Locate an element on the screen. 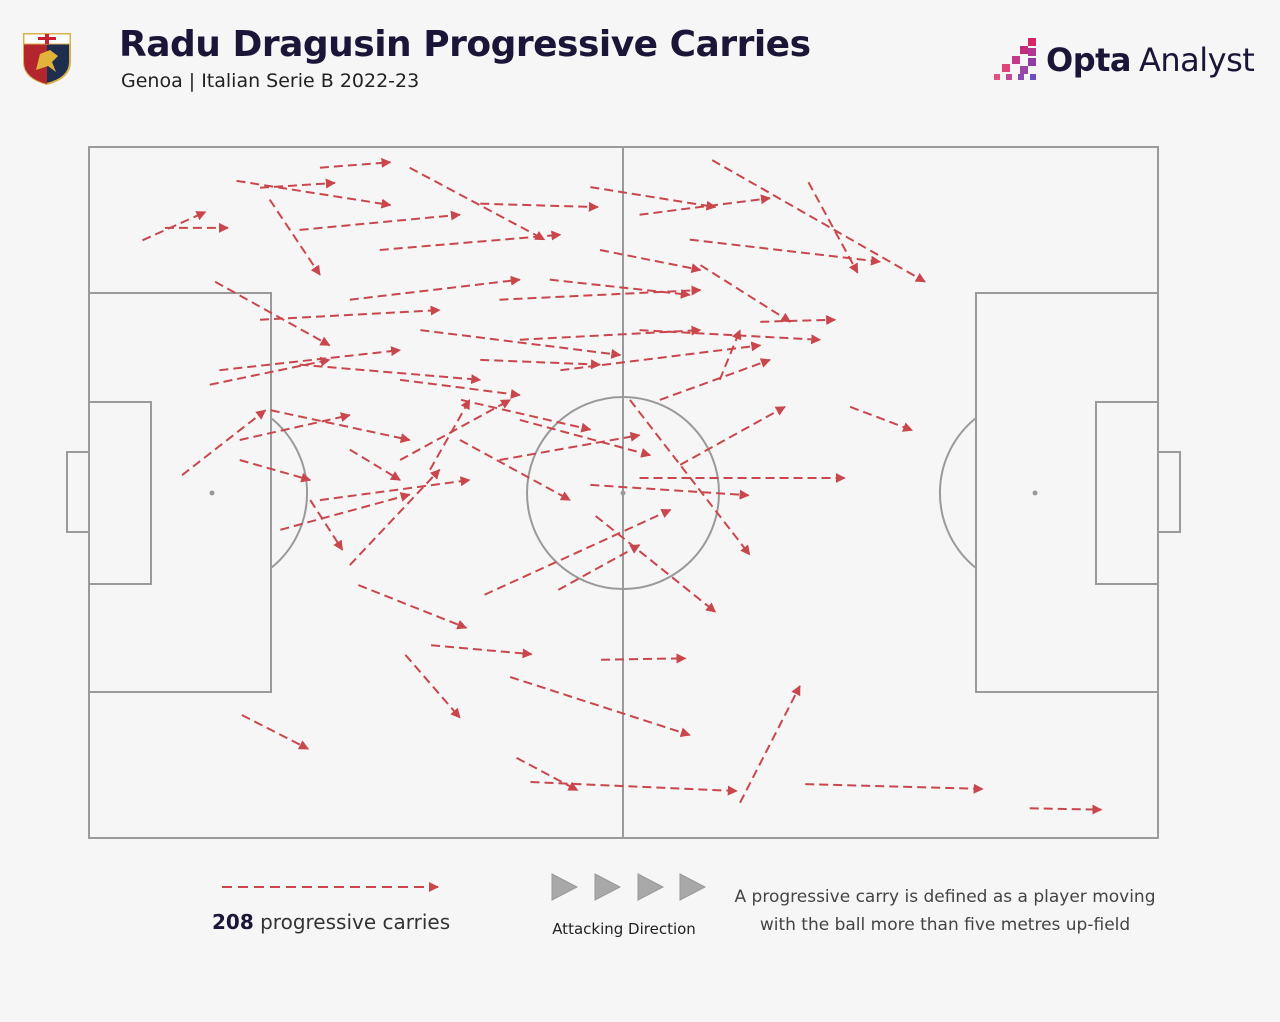 The width and height of the screenshot is (1280, 1022). page-title: Radu Dragusin Progressive Carries is located at coordinates (465, 44).